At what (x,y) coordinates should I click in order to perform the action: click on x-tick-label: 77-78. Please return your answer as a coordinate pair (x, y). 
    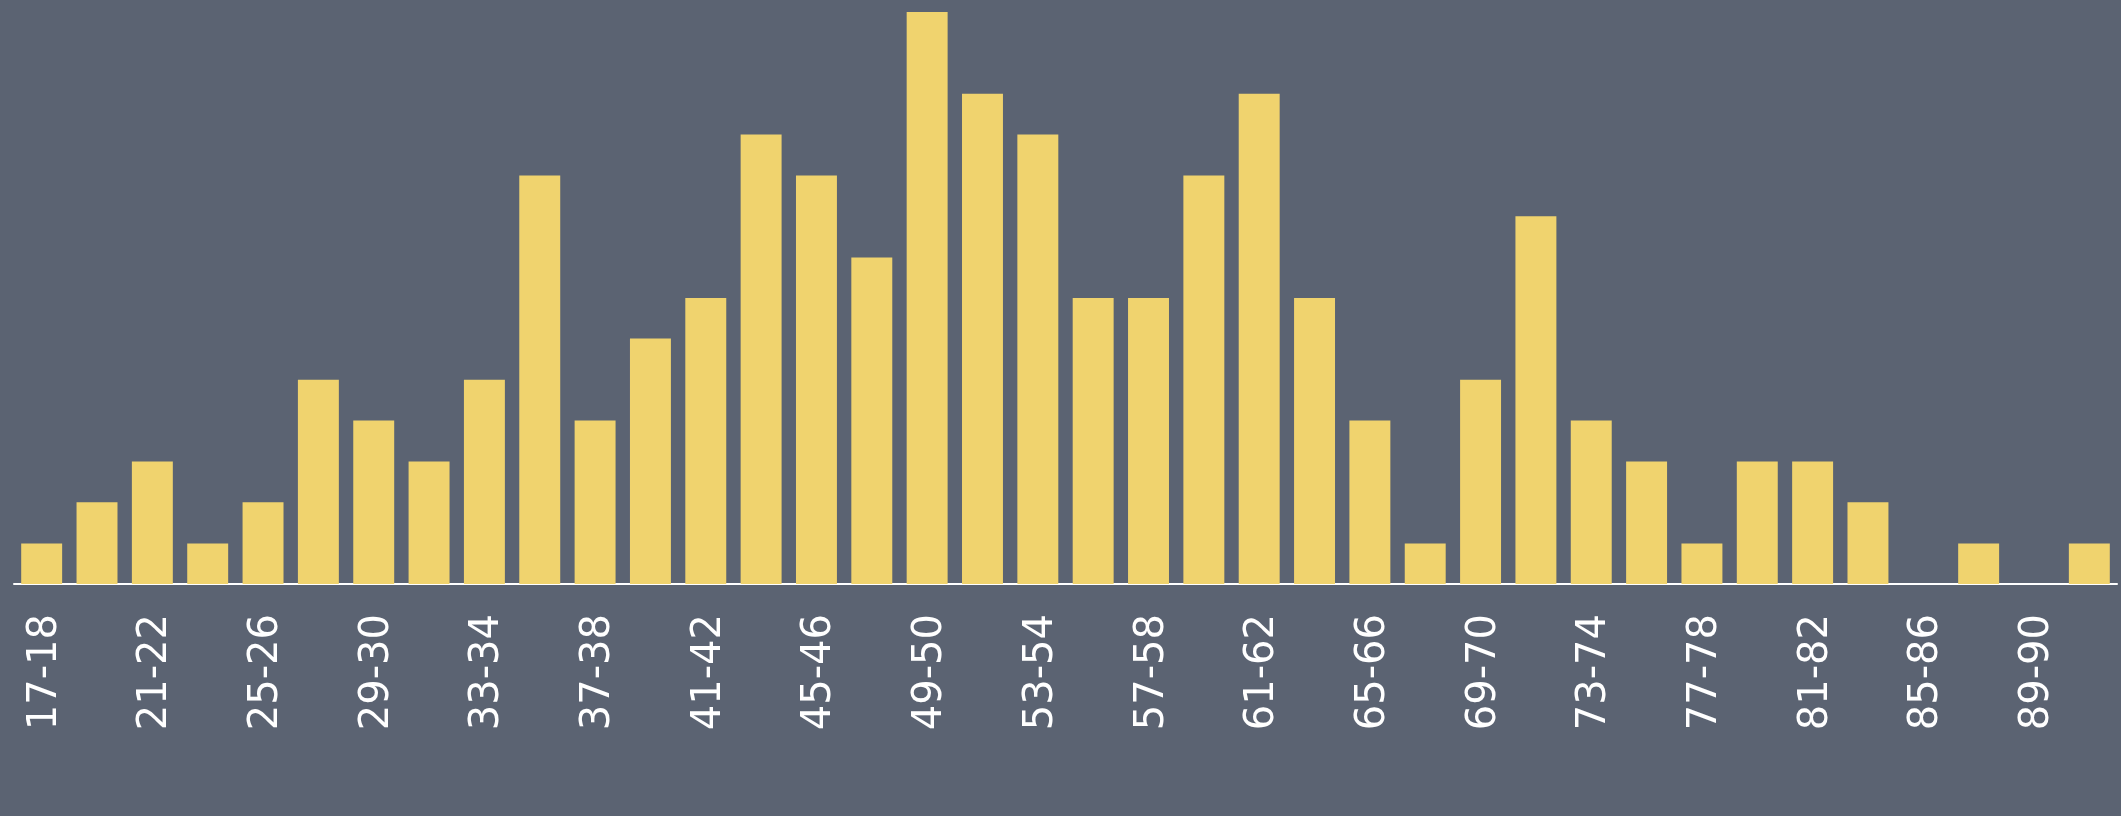
    Looking at the image, I should click on (1701, 672).